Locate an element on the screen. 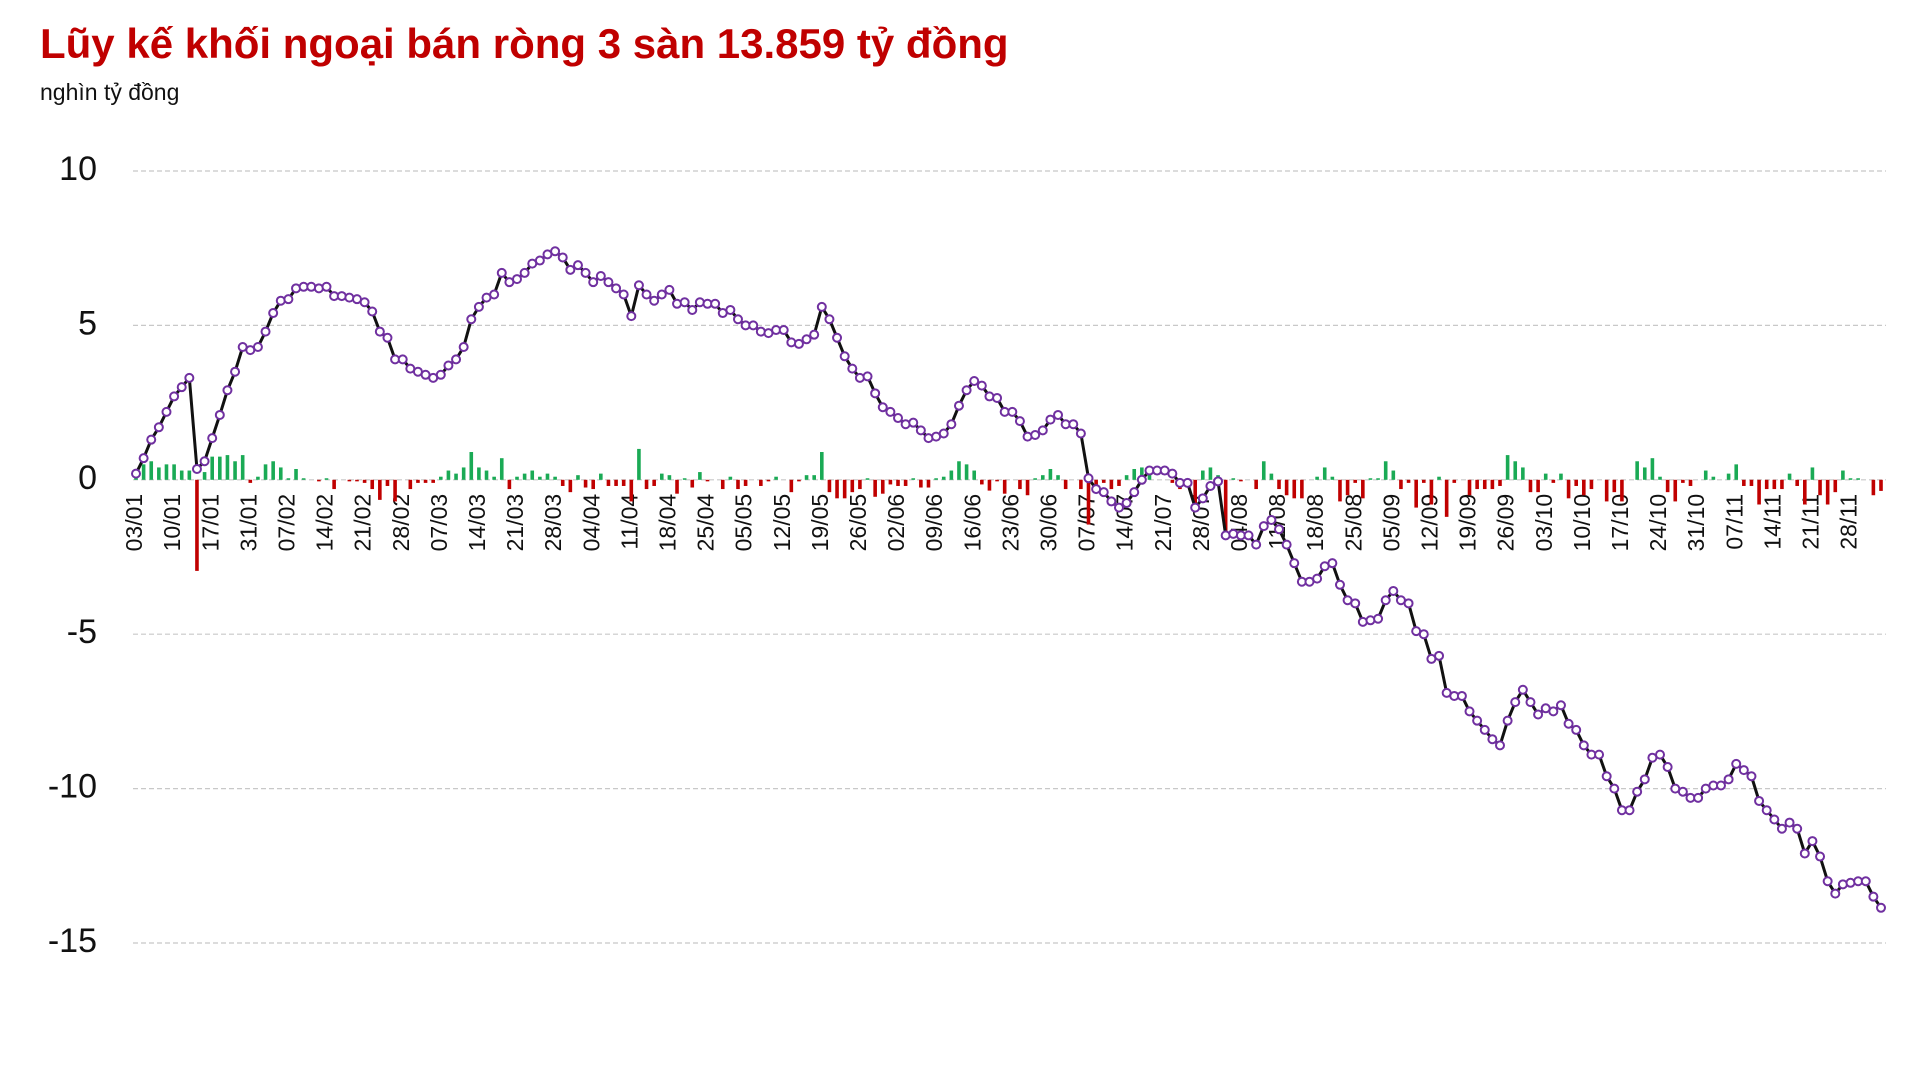  x-tick-label: 07/03 is located at coordinates (439, 523).